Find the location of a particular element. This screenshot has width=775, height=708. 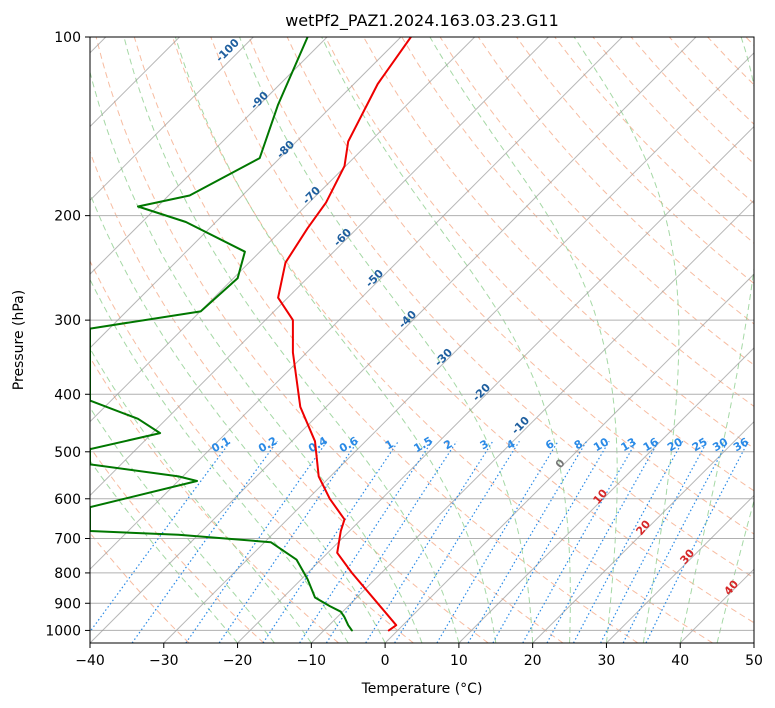

isotherm-label: -20 is located at coordinates (481, 392).